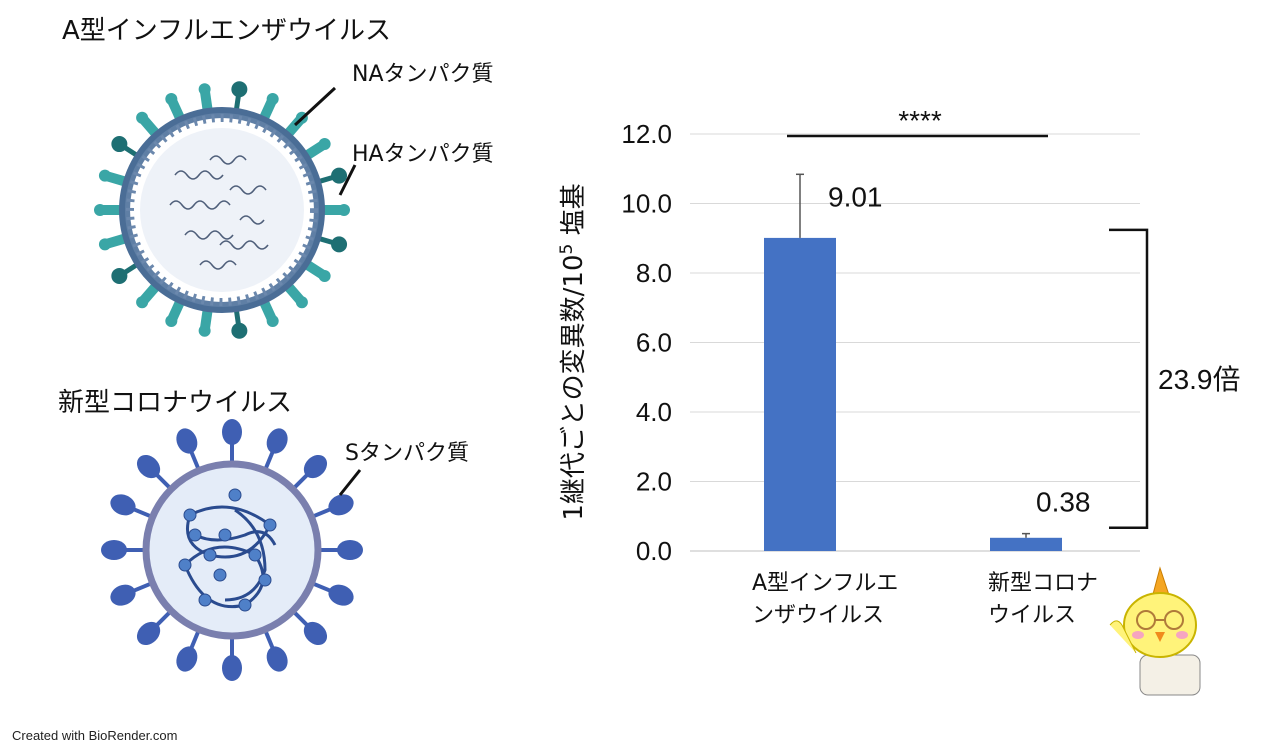 The height and width of the screenshot is (753, 1282). I want to click on y-tick-12.0: 12.0, so click(646, 134).